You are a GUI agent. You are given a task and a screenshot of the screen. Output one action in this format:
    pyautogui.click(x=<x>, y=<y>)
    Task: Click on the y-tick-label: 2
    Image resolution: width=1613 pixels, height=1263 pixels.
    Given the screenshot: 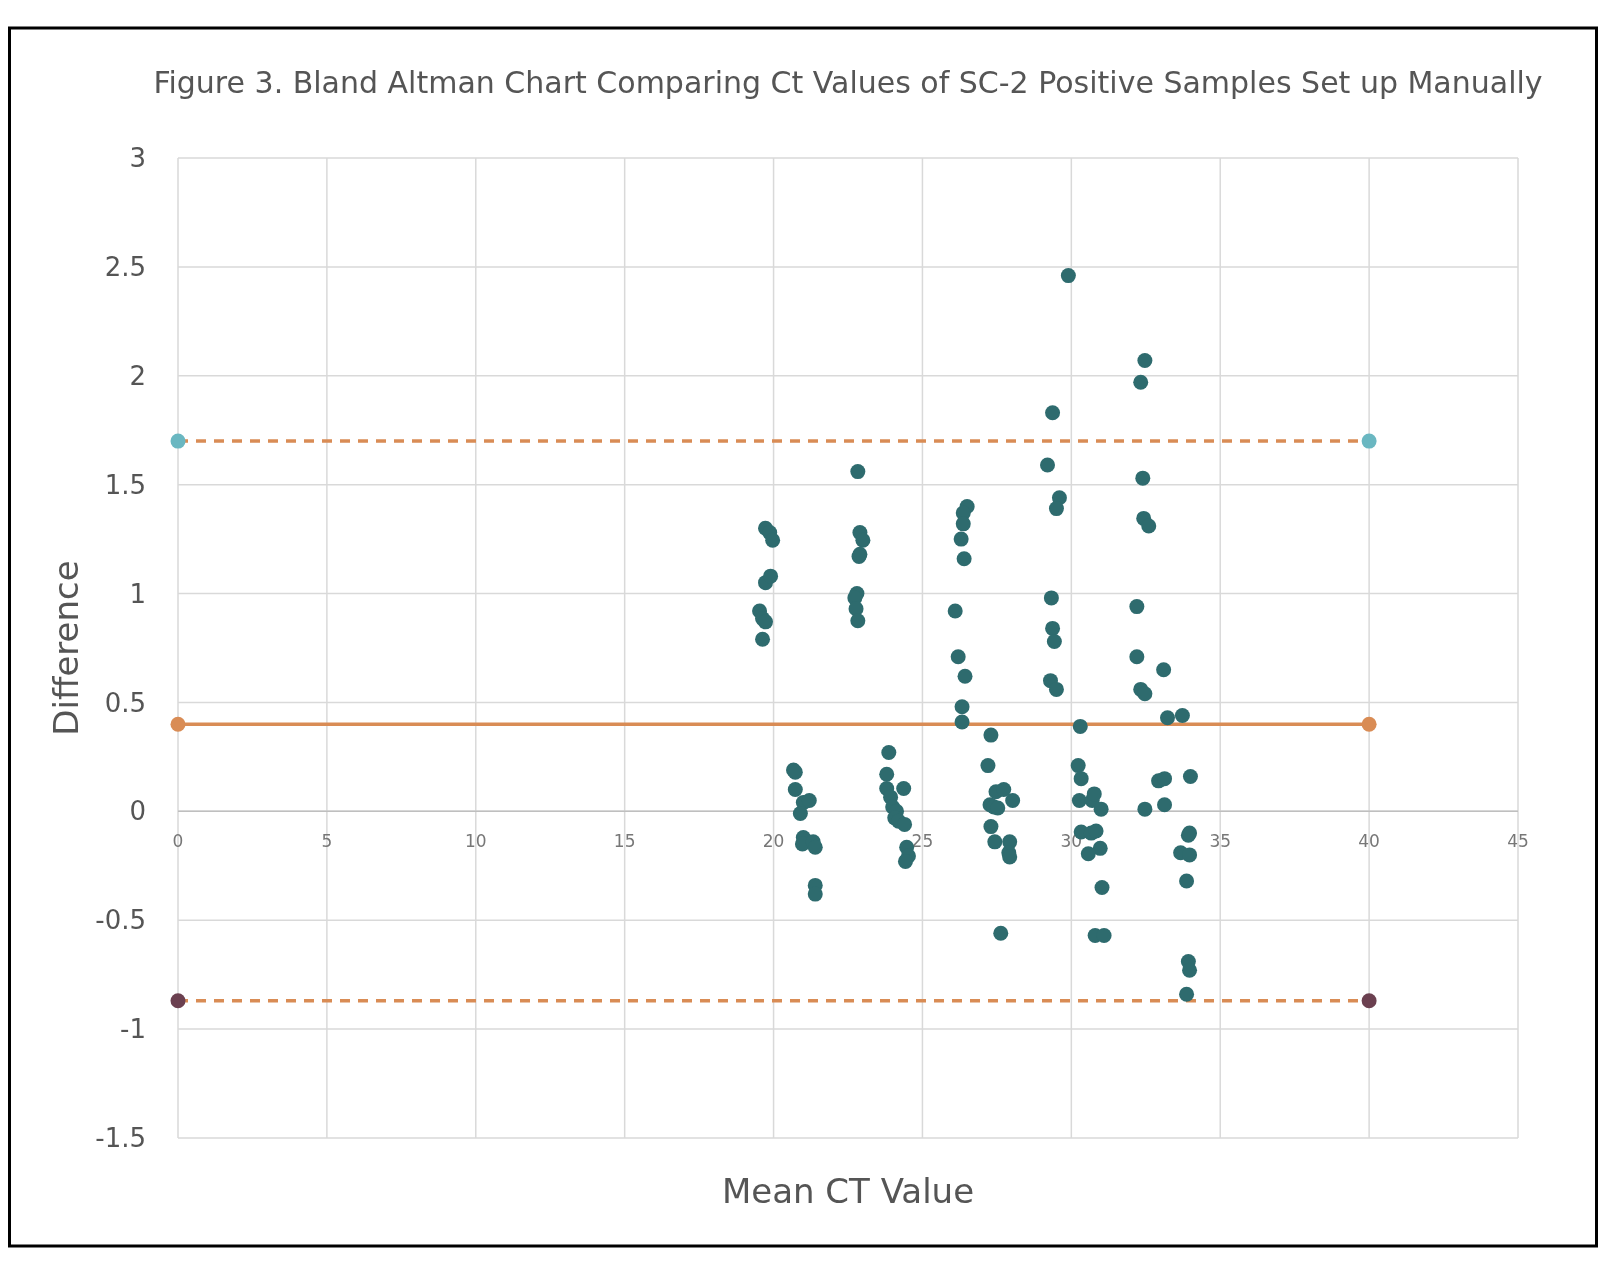 What is the action you would take?
    pyautogui.click(x=137, y=375)
    